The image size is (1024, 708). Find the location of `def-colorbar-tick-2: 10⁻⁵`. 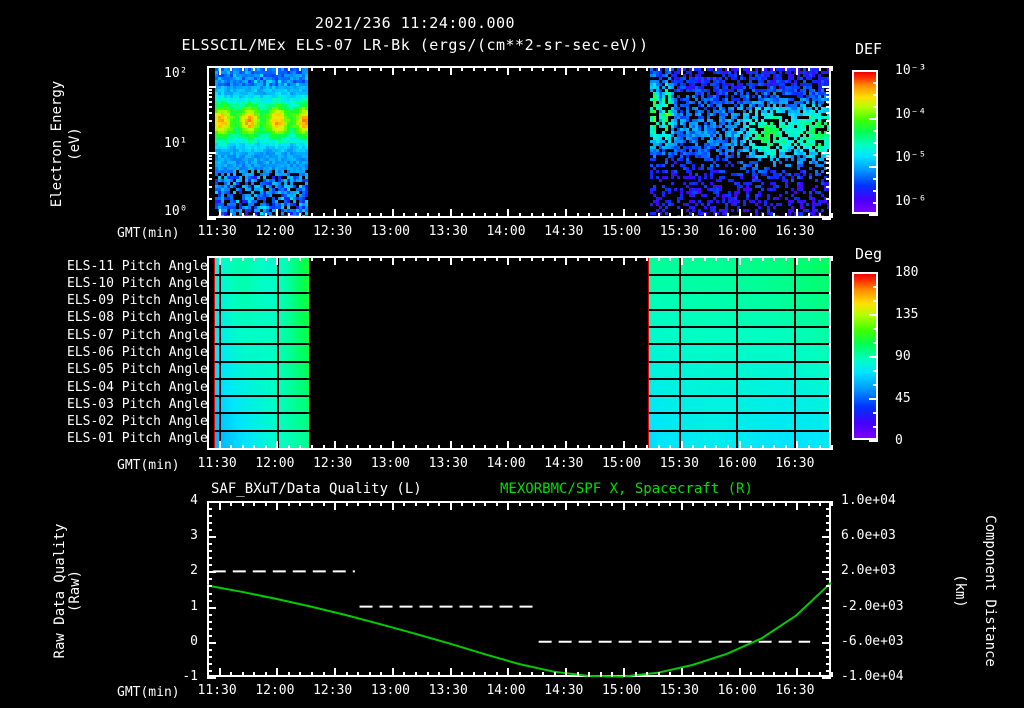

def-colorbar-tick-2: 10⁻⁵ is located at coordinates (911, 157).